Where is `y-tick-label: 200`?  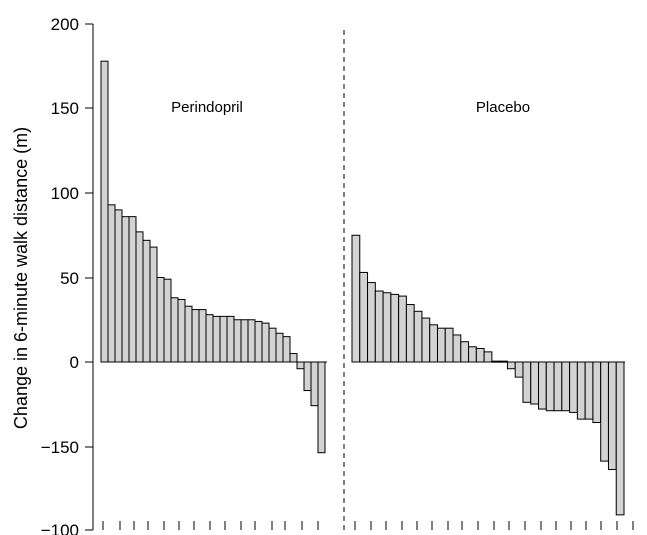
y-tick-label: 200 is located at coordinates (65, 24).